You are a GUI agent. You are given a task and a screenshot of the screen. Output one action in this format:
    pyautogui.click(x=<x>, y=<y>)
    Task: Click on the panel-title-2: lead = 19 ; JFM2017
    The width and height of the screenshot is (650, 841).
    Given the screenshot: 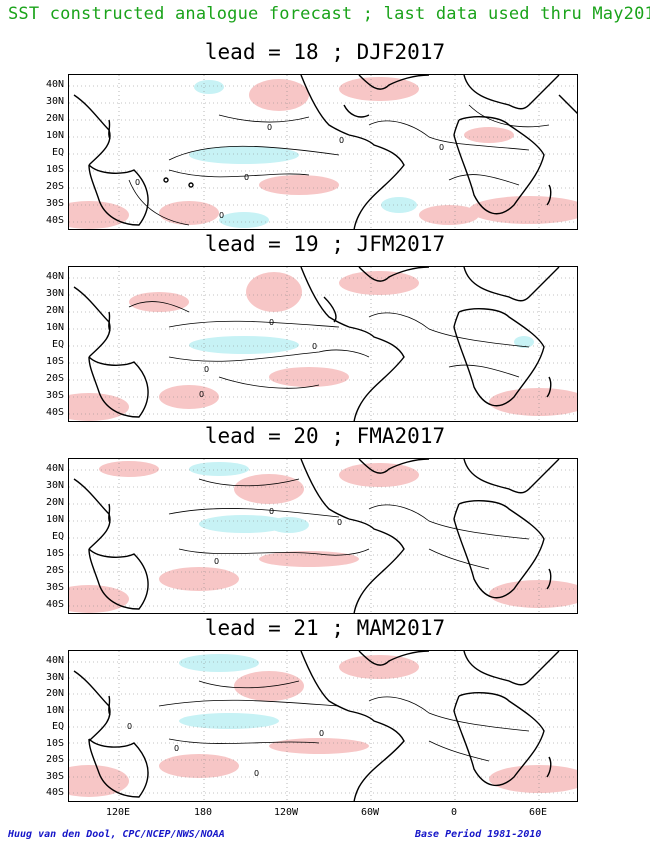 What is the action you would take?
    pyautogui.click(x=325, y=244)
    